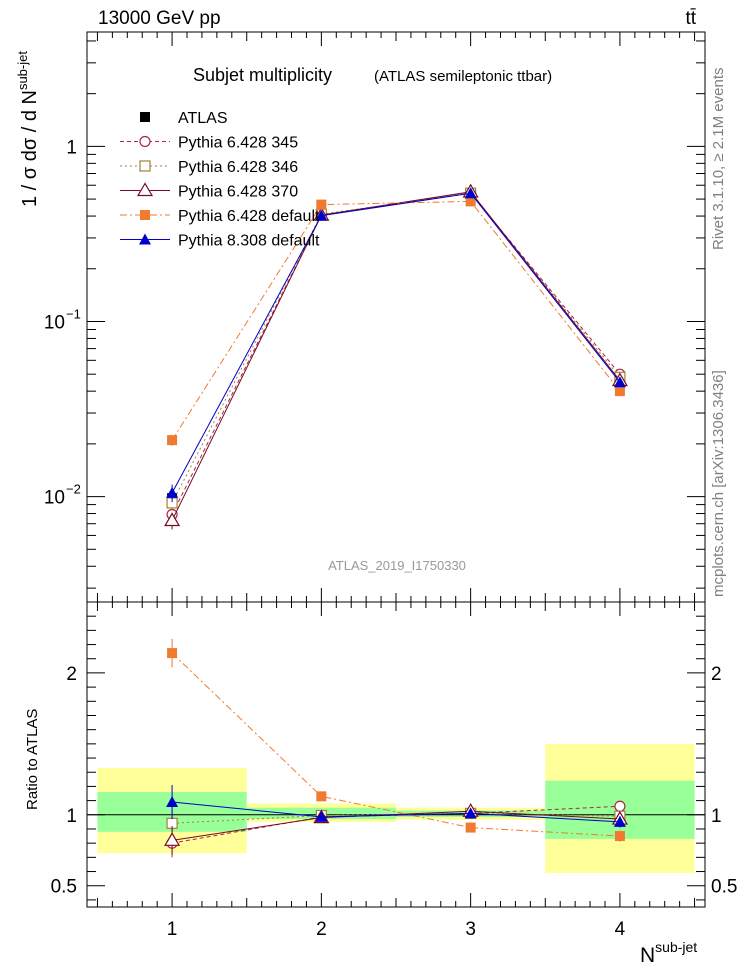 This screenshot has width=746, height=972. Describe the element at coordinates (724, 887) in the screenshot. I see `ratio-y-tick-label-right: 0.5` at that location.